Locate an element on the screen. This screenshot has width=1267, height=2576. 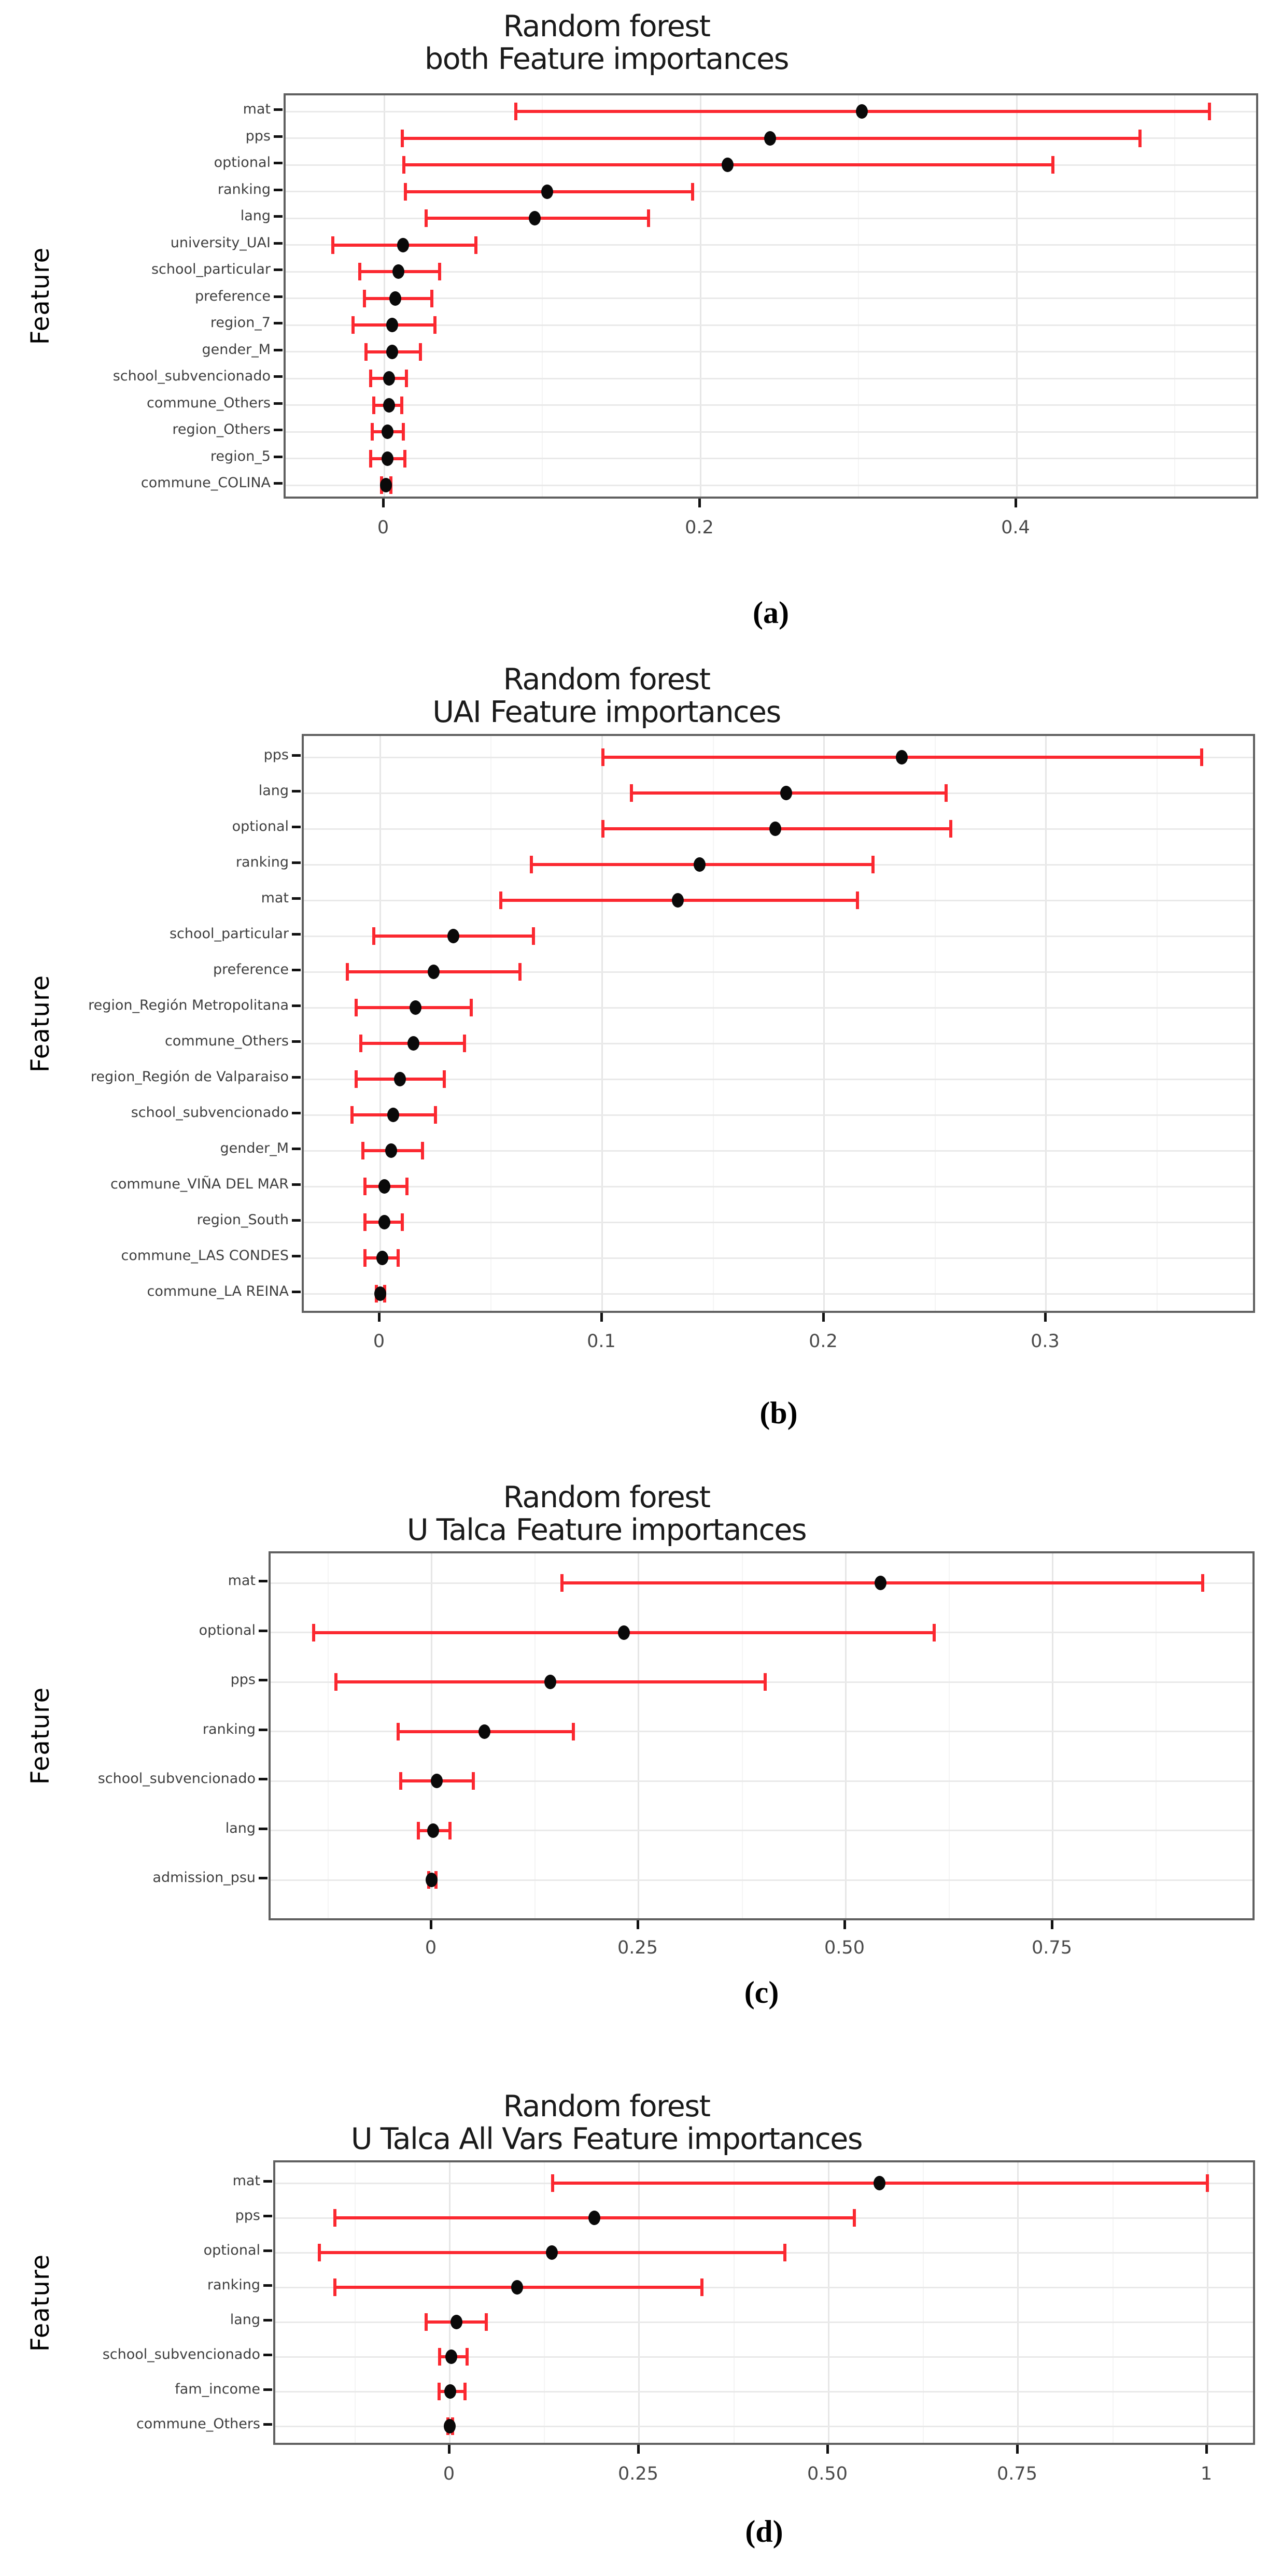
chart-subtitle-prefix: U Talca is located at coordinates (456, 1530).